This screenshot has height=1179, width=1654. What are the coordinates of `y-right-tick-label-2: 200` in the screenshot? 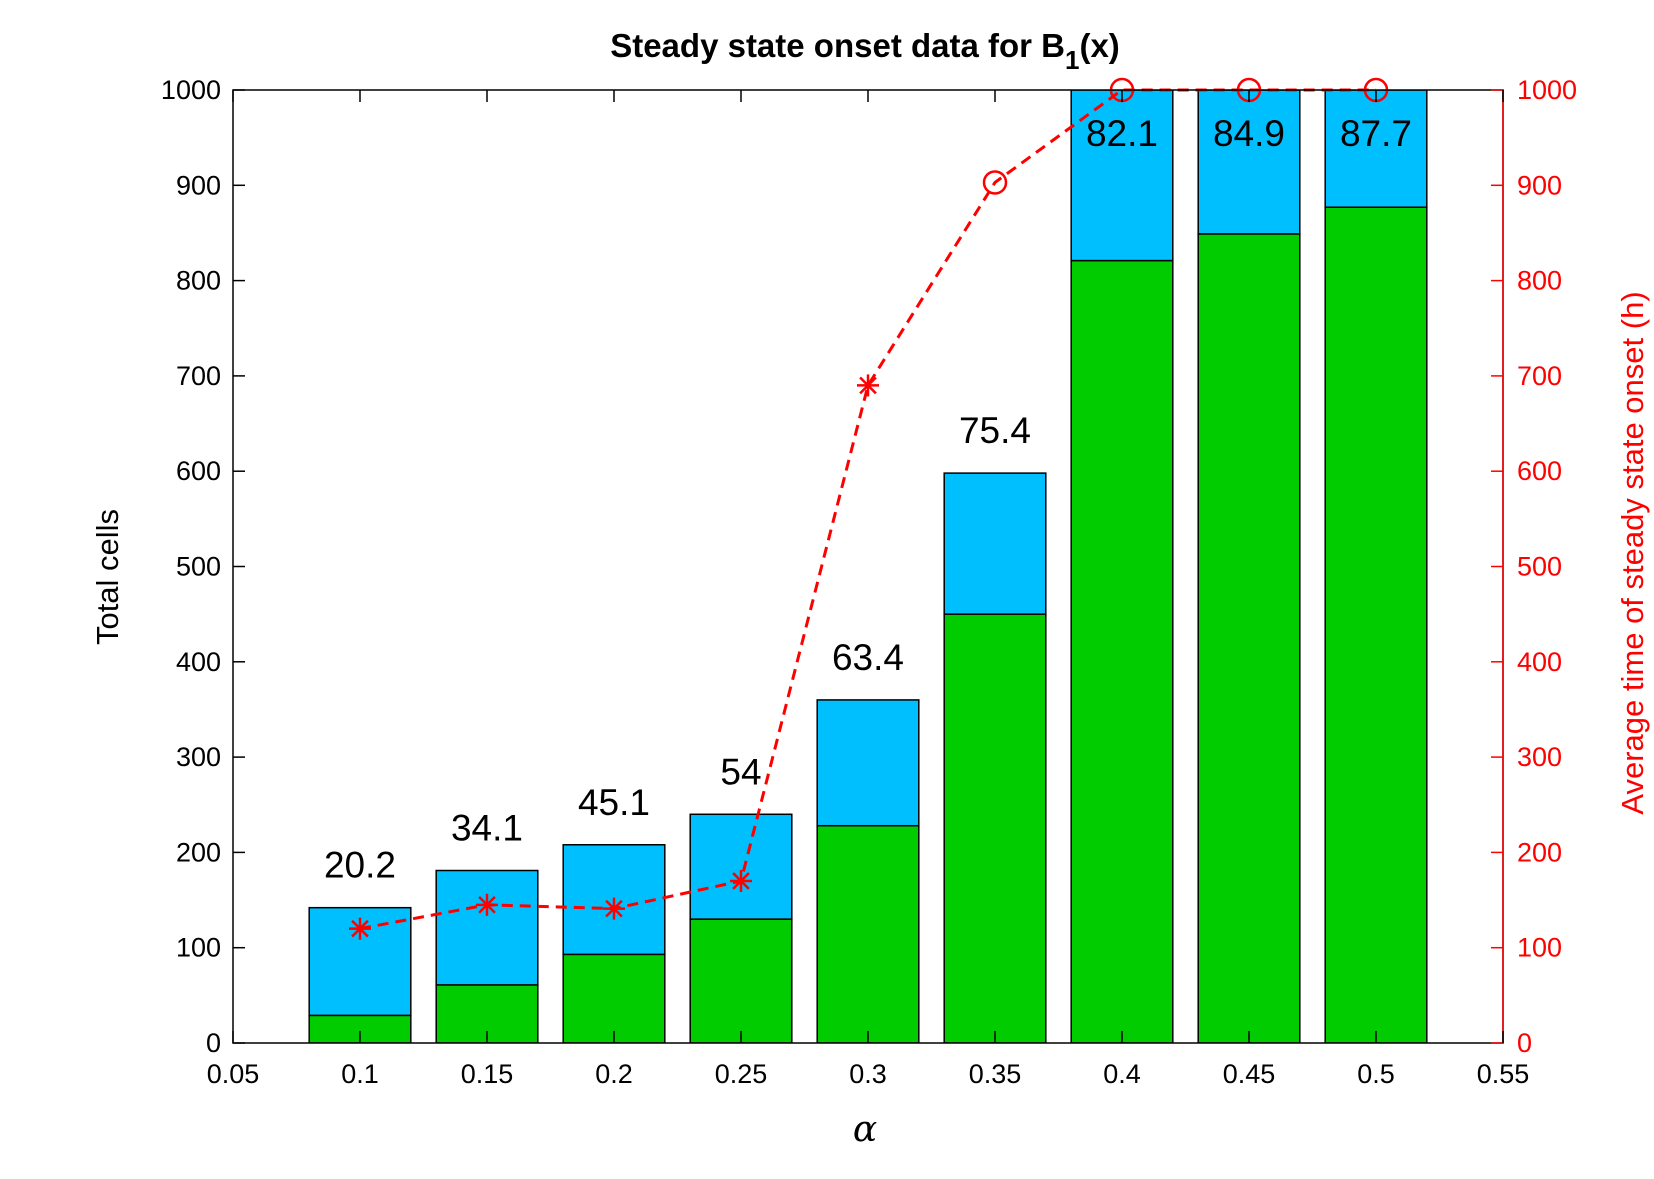 It's located at (1539, 852).